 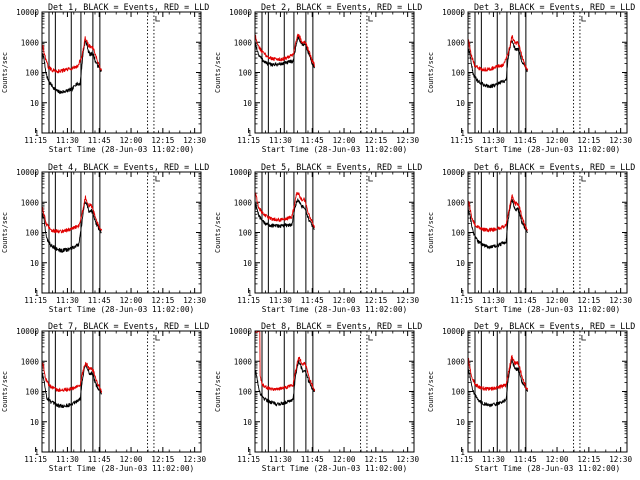 What do you see at coordinates (128, 326) in the screenshot?
I see `panel-title: Det 7, BLACK = Events, RED = LLD` at bounding box center [128, 326].